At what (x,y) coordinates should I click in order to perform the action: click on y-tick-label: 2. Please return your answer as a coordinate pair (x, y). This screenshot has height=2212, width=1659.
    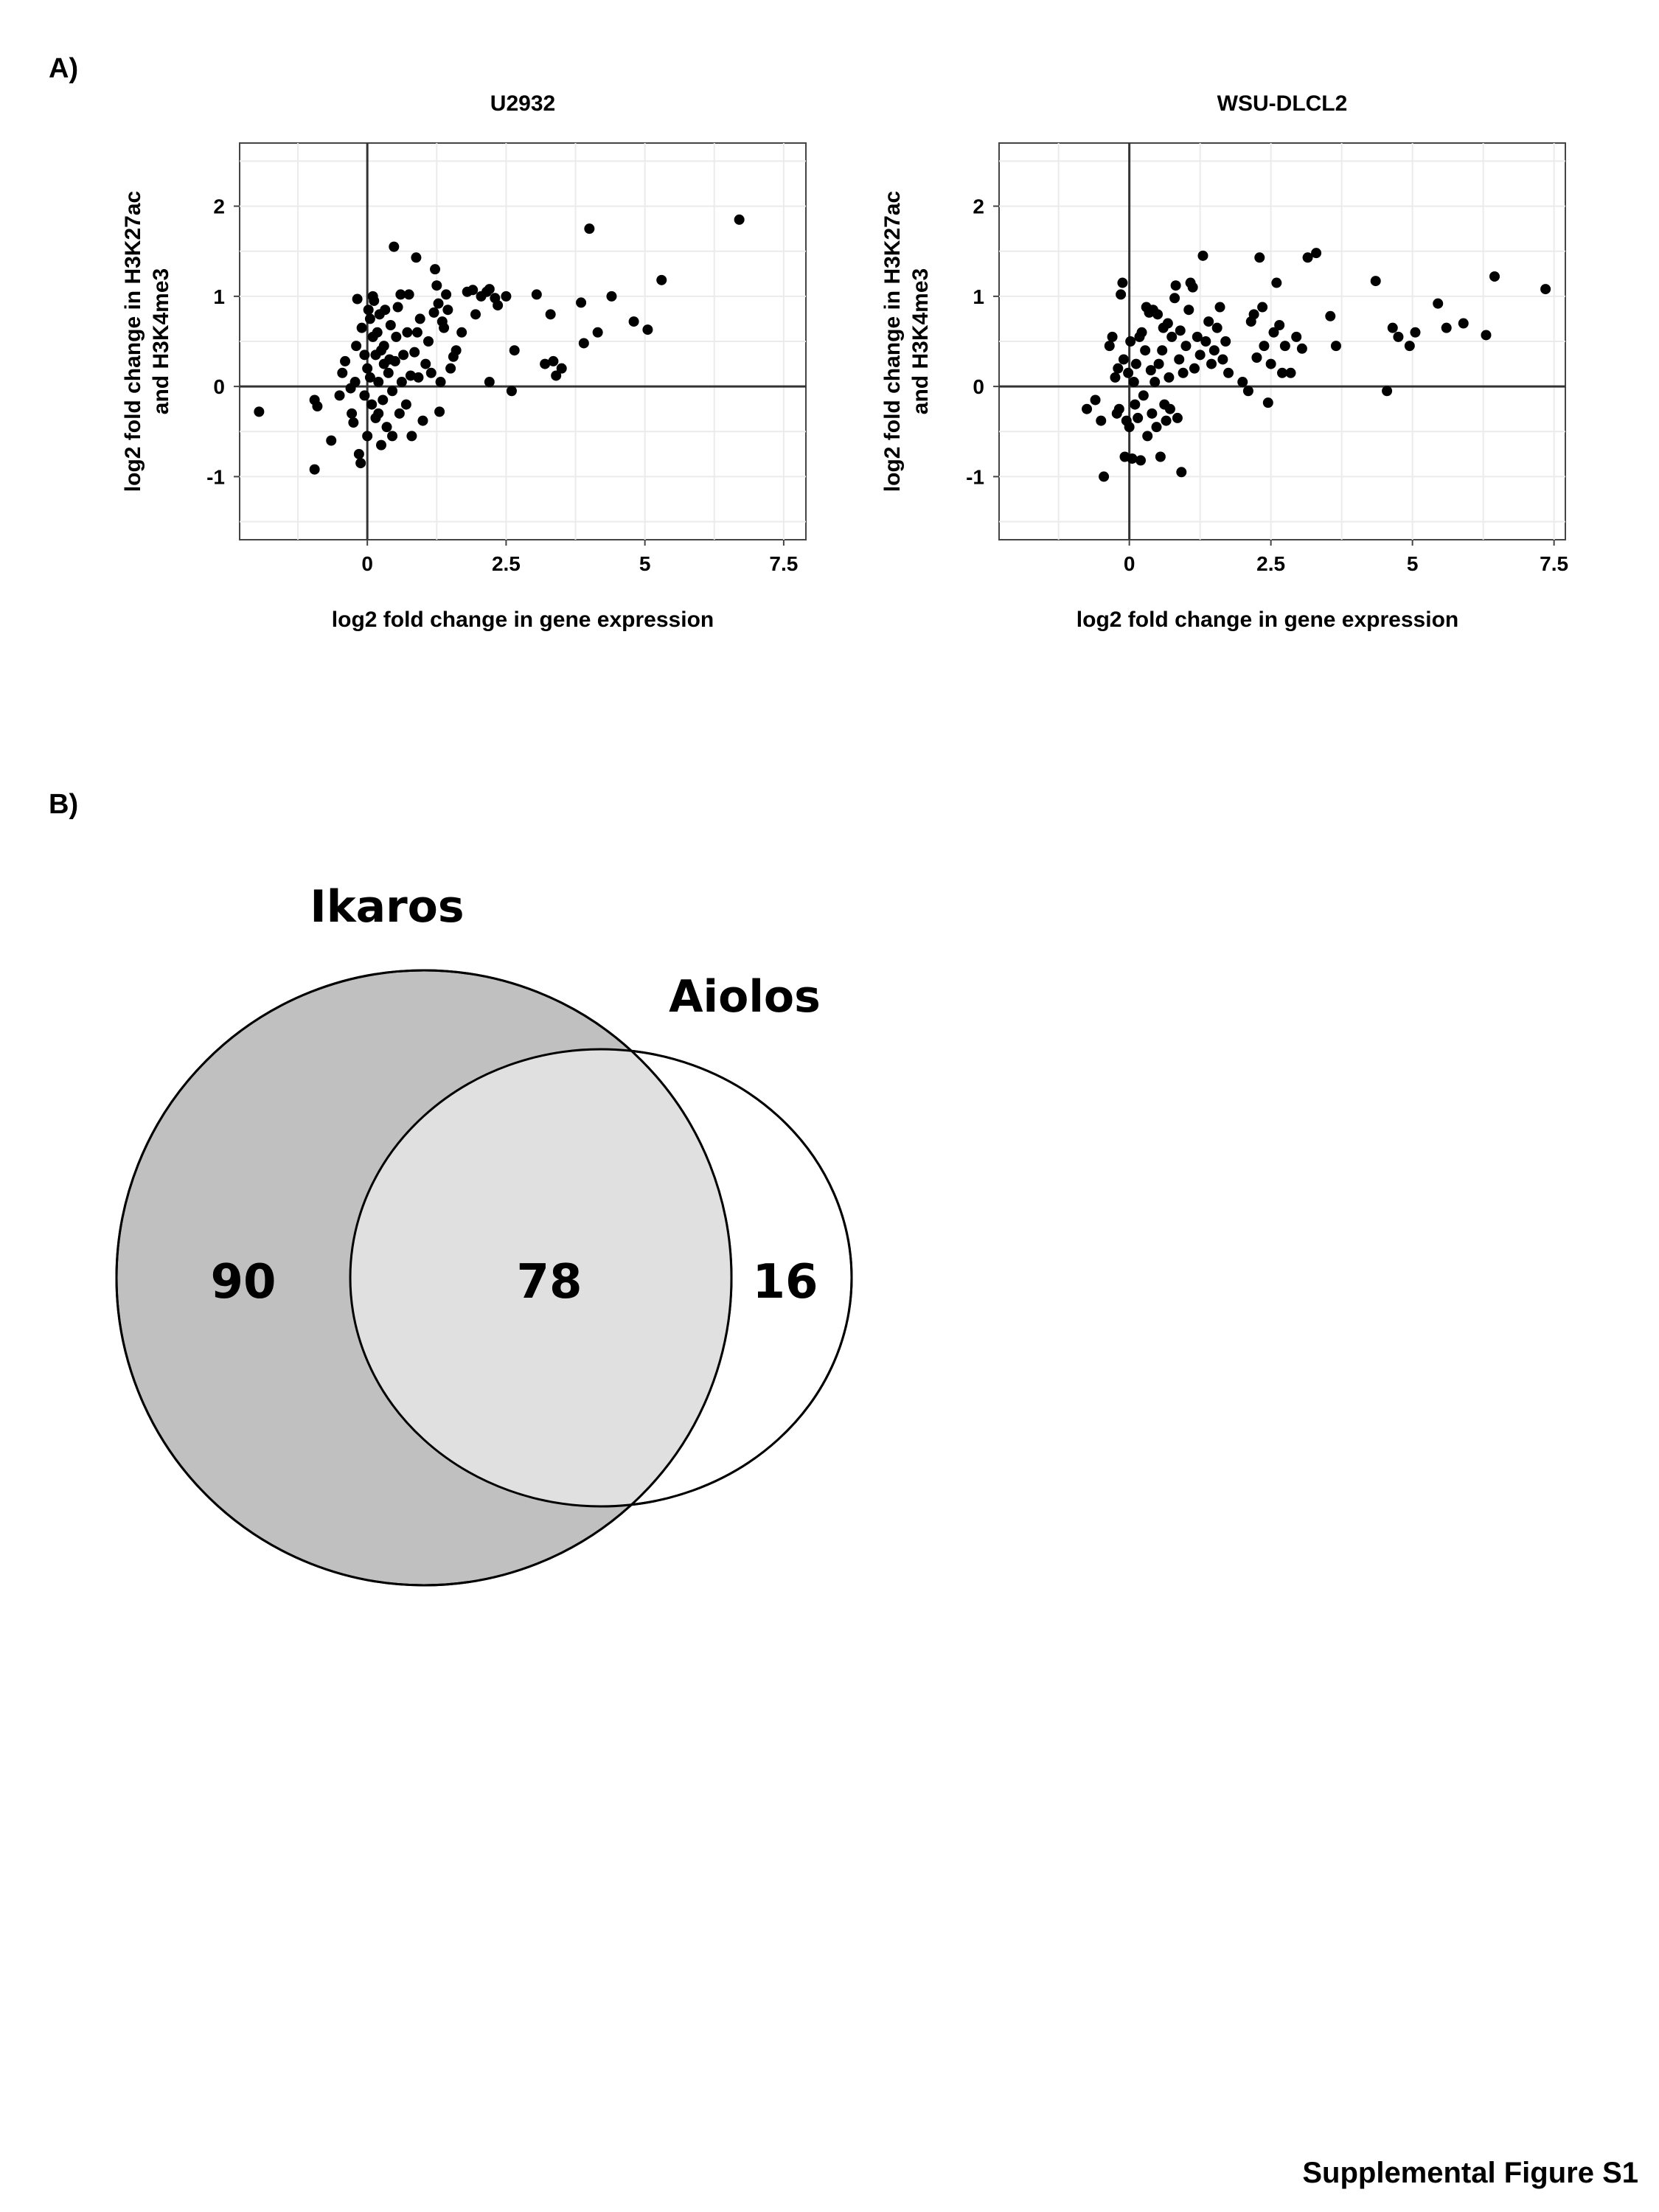
    Looking at the image, I should click on (219, 206).